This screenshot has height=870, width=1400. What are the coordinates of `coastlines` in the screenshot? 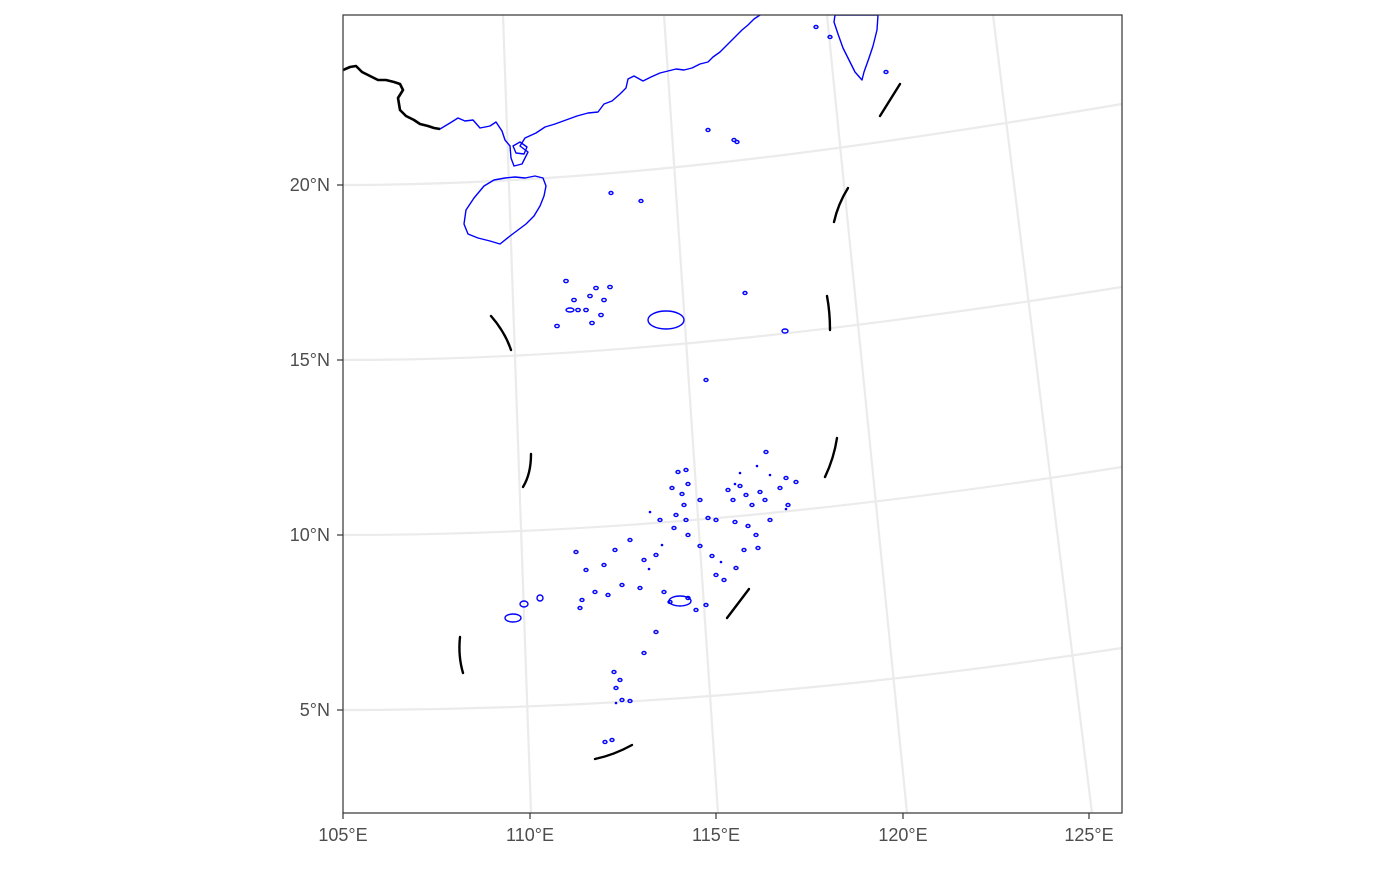 It's located at (659, 130).